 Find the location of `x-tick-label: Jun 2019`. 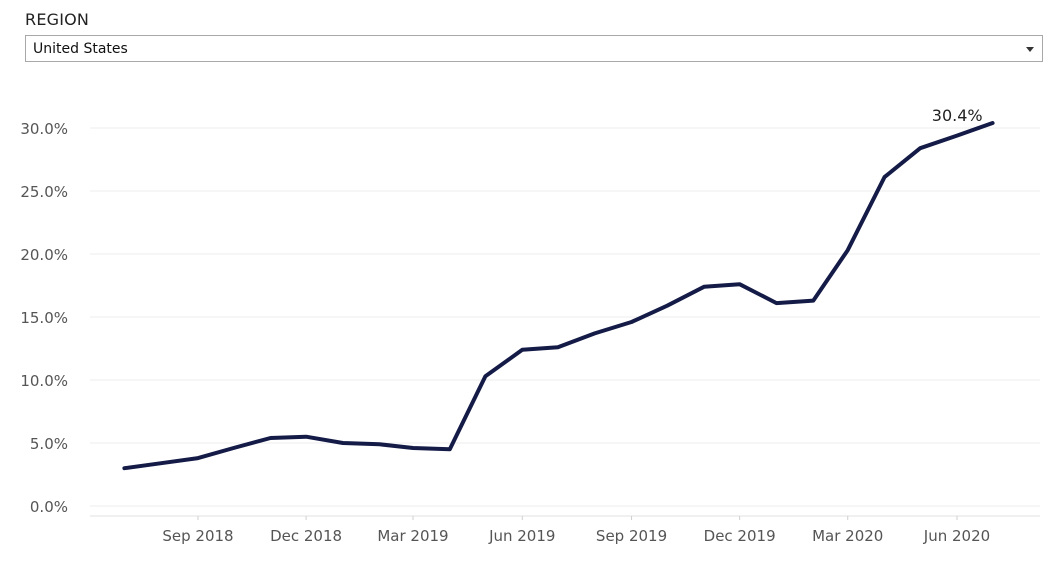

x-tick-label: Jun 2019 is located at coordinates (521, 536).